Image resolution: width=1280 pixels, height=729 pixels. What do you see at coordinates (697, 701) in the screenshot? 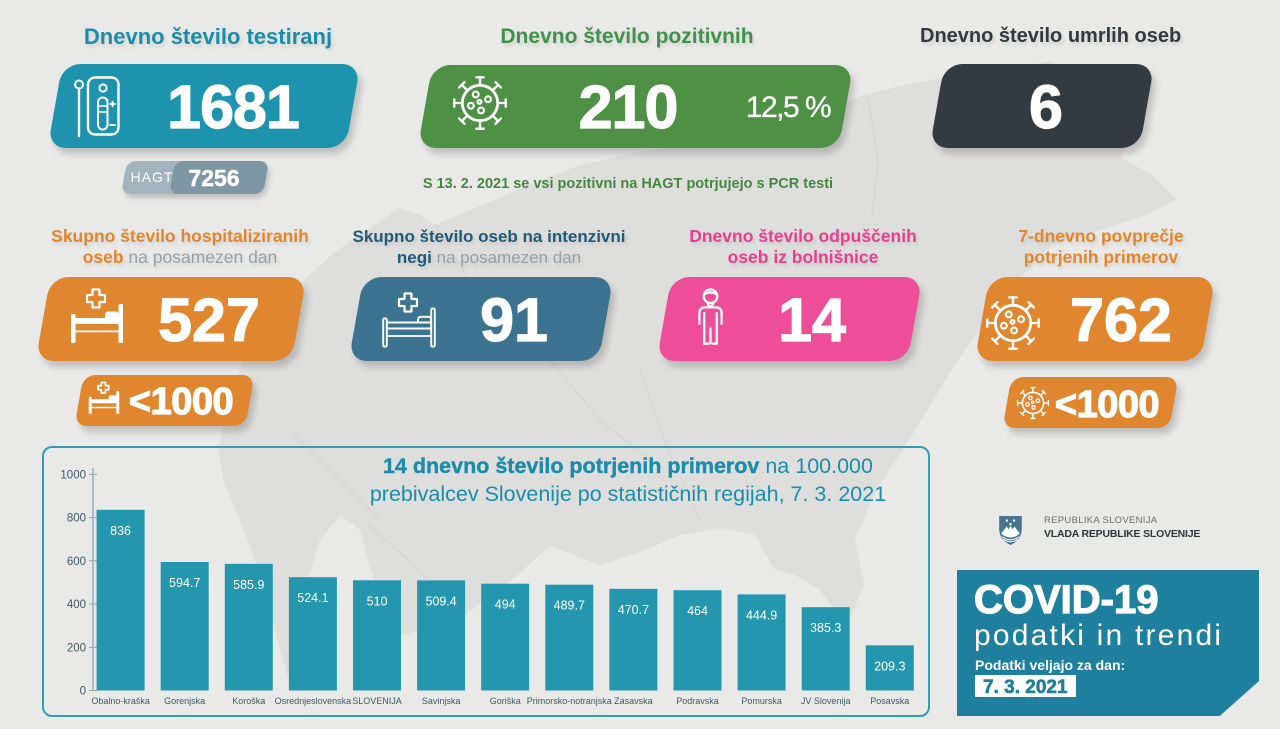
I see `svg-text: Podravska` at bounding box center [697, 701].